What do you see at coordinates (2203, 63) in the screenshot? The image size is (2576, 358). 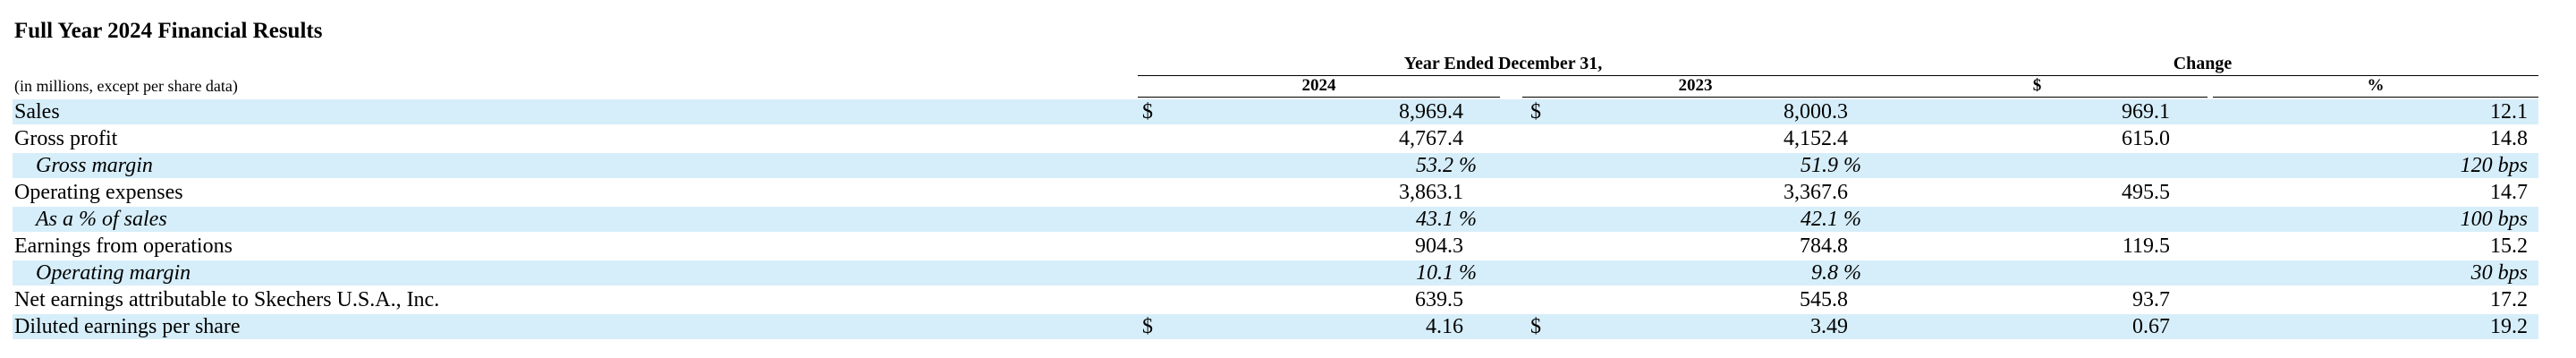 I see `change-group-header: Change` at bounding box center [2203, 63].